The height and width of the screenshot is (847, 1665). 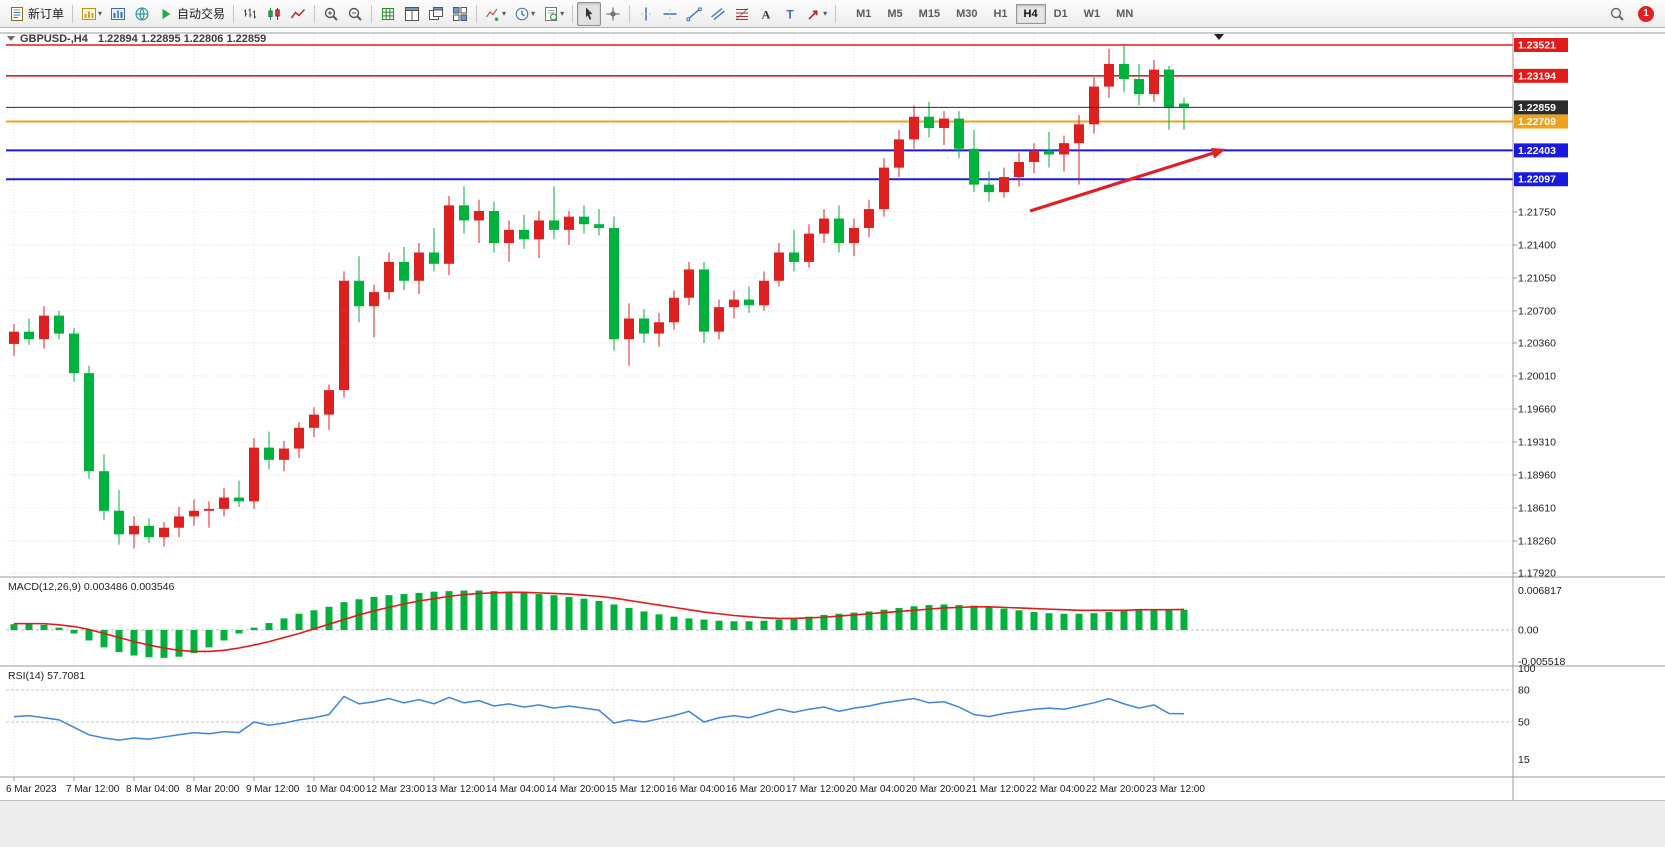 I want to click on svg-text: 1.23194, so click(x=1537, y=76).